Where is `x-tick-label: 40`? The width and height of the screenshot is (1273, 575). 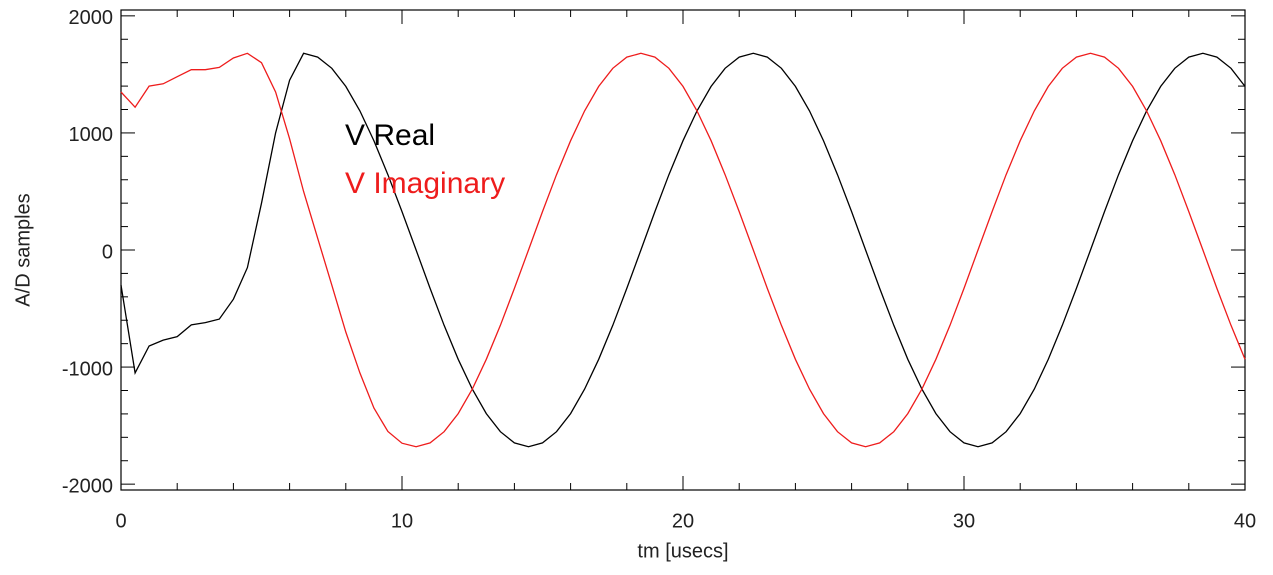
x-tick-label: 40 is located at coordinates (1245, 521).